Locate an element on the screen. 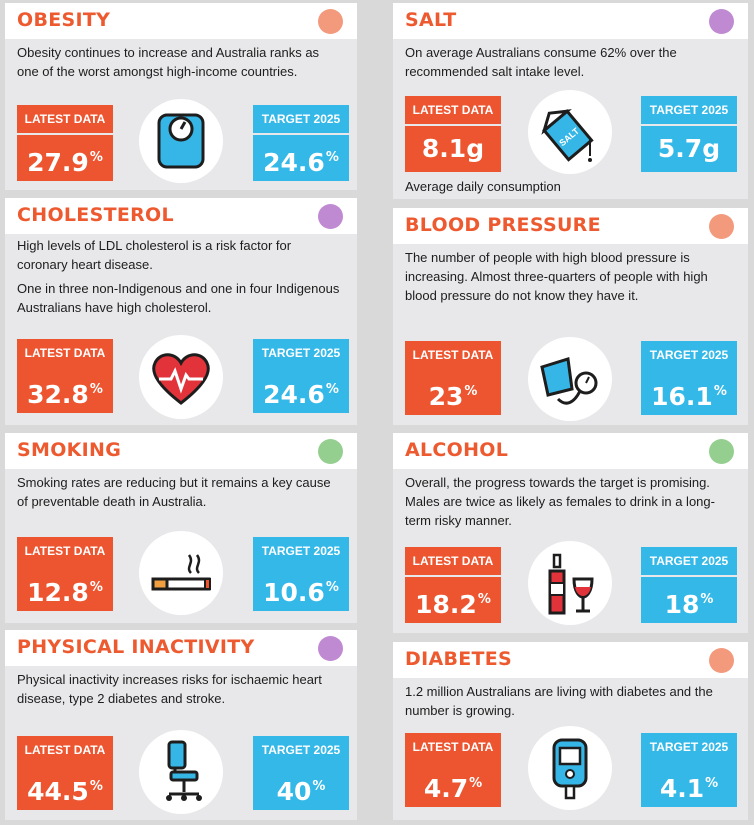  target-2025-value: 16.1% is located at coordinates (689, 392).